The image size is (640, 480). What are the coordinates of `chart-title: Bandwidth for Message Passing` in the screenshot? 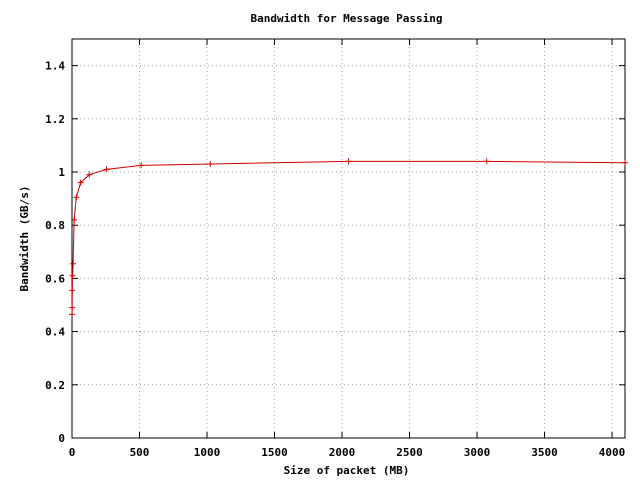 It's located at (346, 18).